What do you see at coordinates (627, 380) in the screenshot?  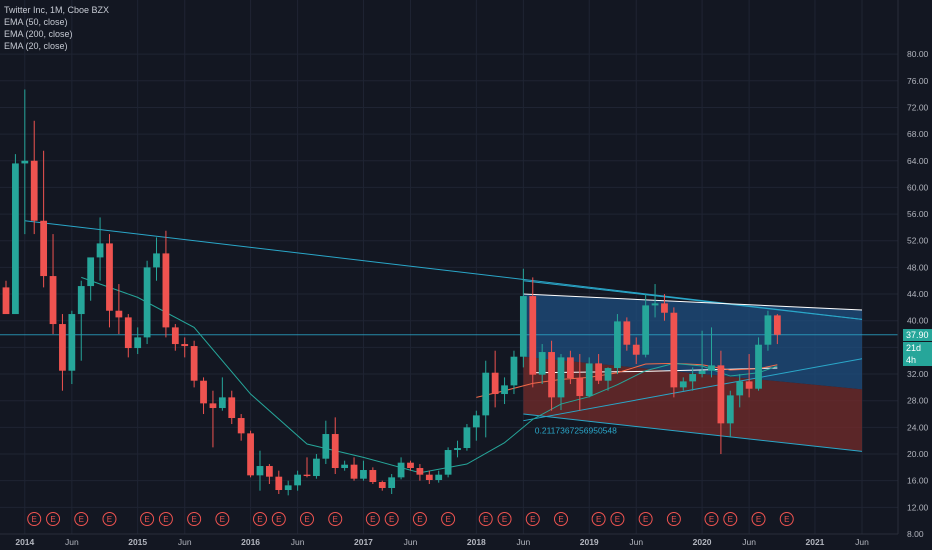 I see `ema50-line` at bounding box center [627, 380].